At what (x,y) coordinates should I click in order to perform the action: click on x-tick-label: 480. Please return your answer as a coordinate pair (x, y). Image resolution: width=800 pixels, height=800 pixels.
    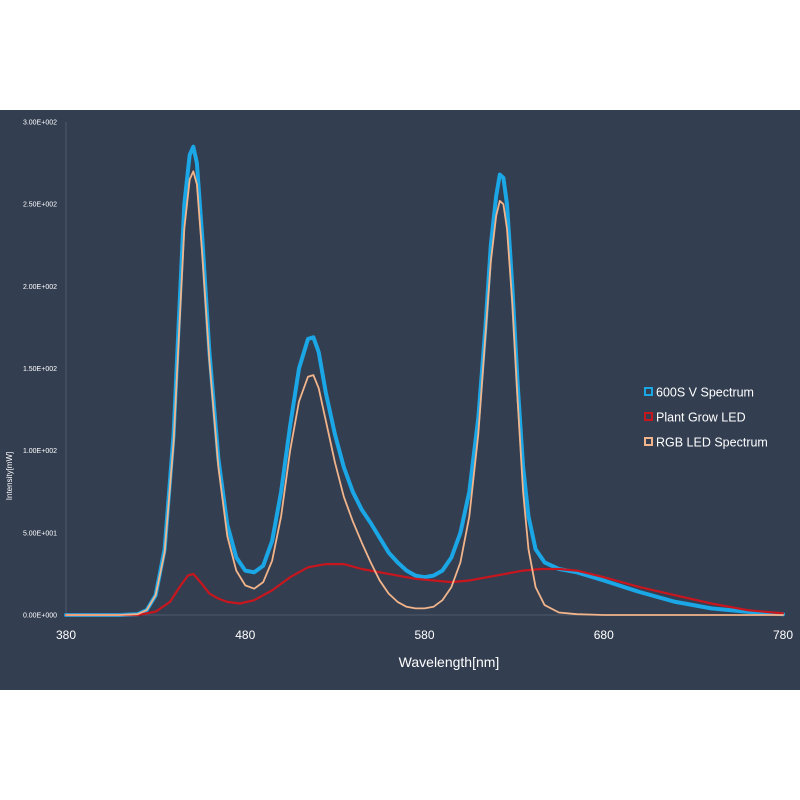
    Looking at the image, I should click on (245, 635).